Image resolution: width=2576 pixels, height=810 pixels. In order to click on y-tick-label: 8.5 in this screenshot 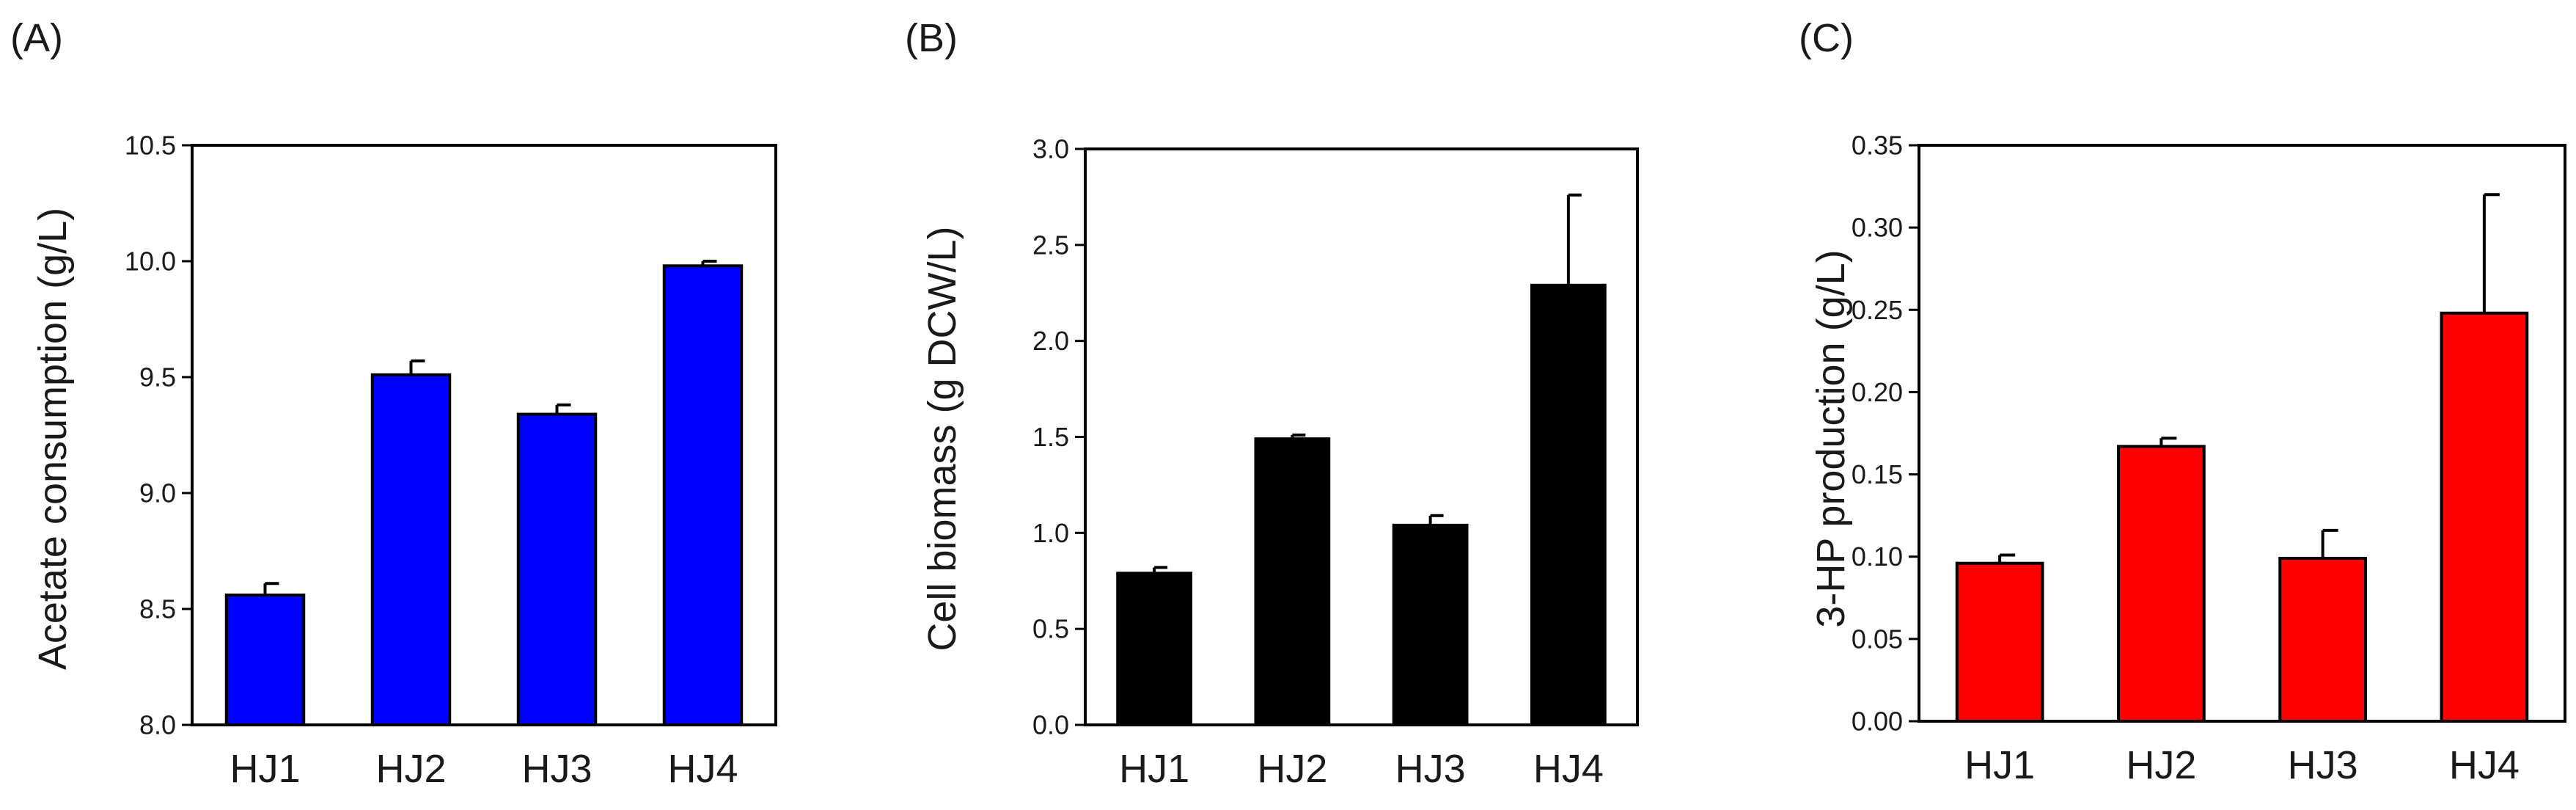, I will do `click(158, 609)`.